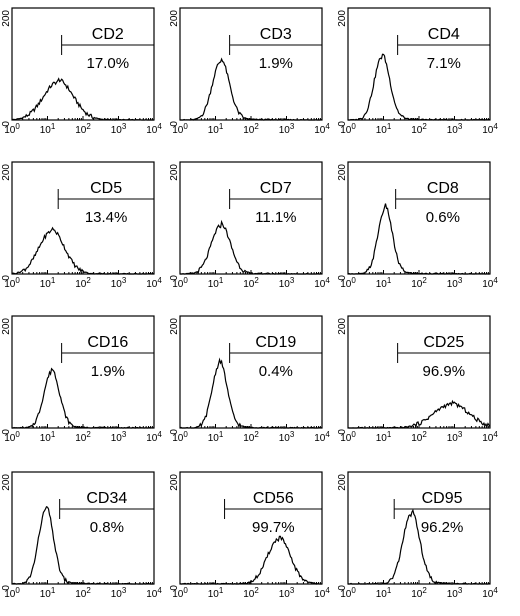 This screenshot has height=616, width=520. Describe the element at coordinates (276, 371) in the screenshot. I see `percent-label: 0.4%` at that location.